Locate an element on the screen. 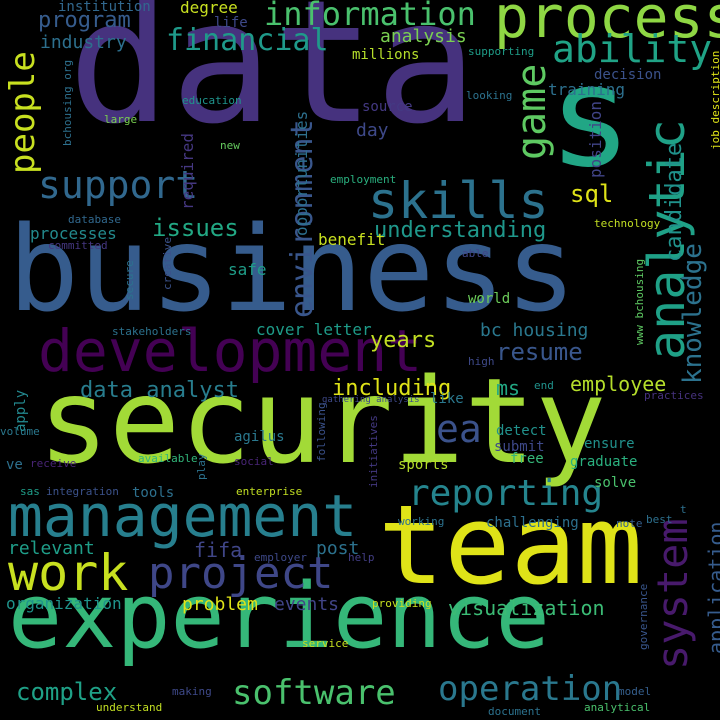 This screenshot has width=720, height=720. word-including: including is located at coordinates (392, 388).